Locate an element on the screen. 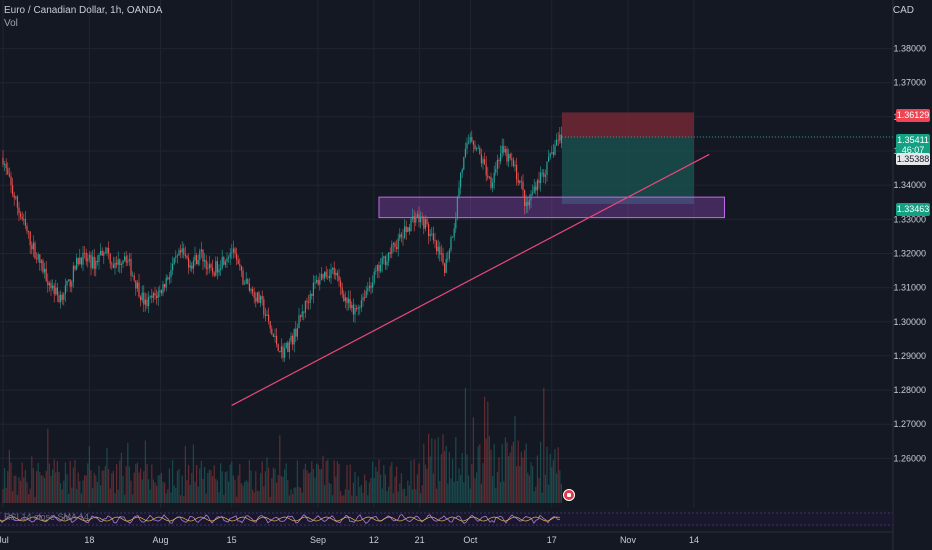  time-tick-label: Oct is located at coordinates (470, 540).